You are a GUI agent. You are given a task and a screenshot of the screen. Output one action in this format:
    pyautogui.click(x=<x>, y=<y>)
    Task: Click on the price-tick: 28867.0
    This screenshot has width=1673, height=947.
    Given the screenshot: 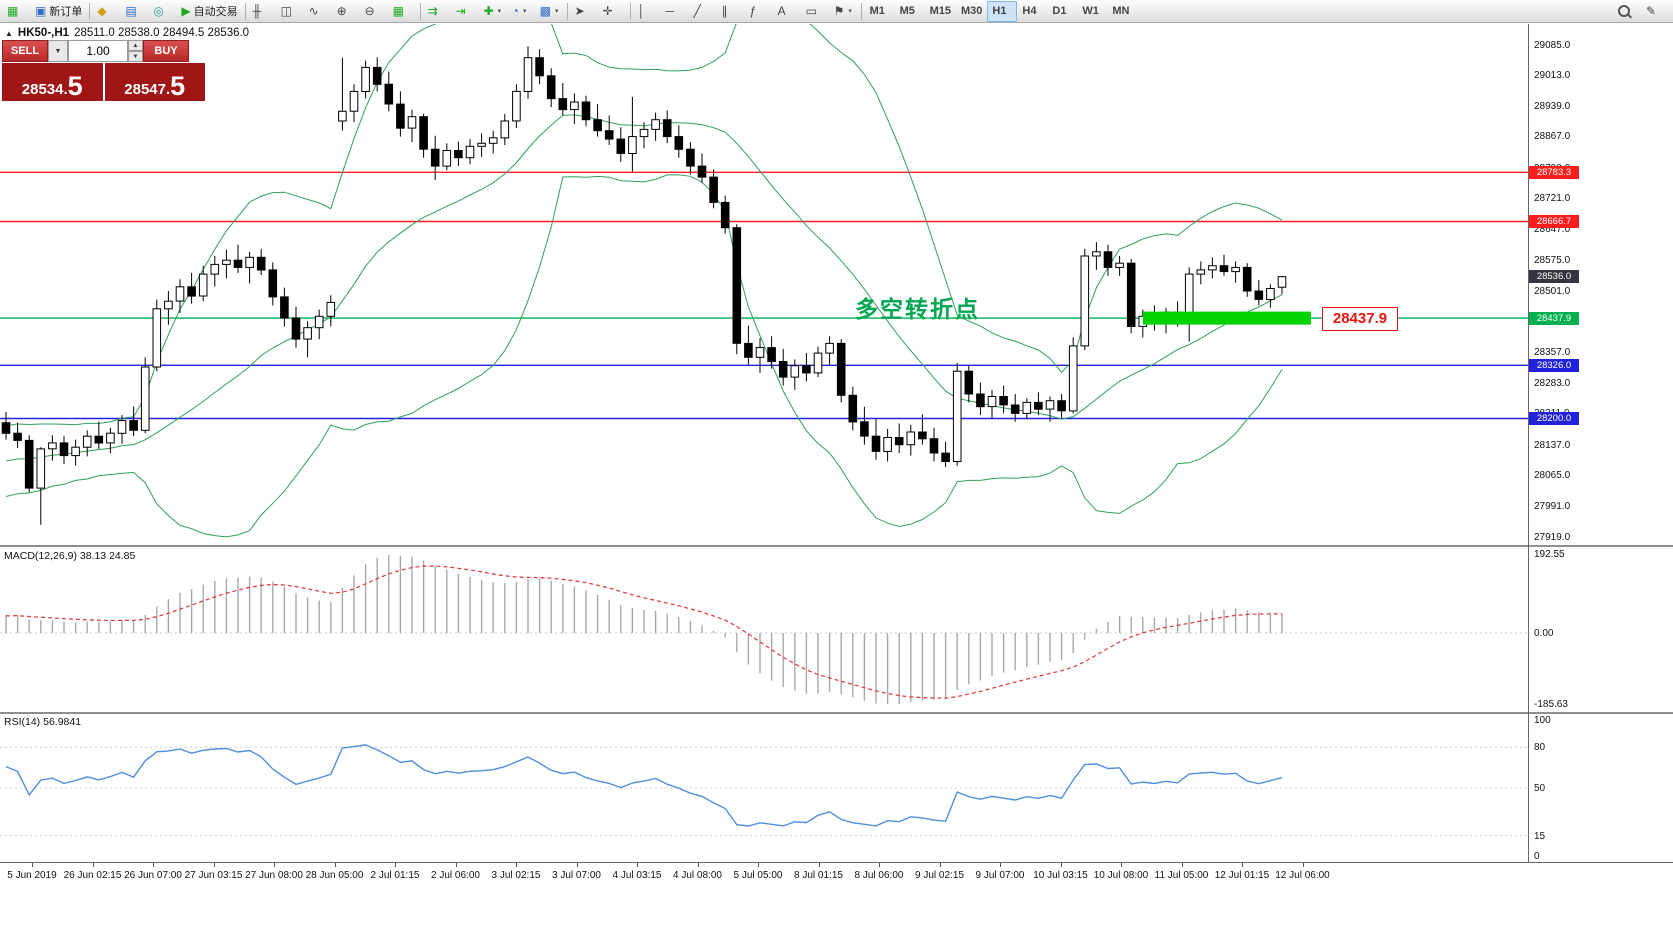 What is the action you would take?
    pyautogui.click(x=1552, y=137)
    